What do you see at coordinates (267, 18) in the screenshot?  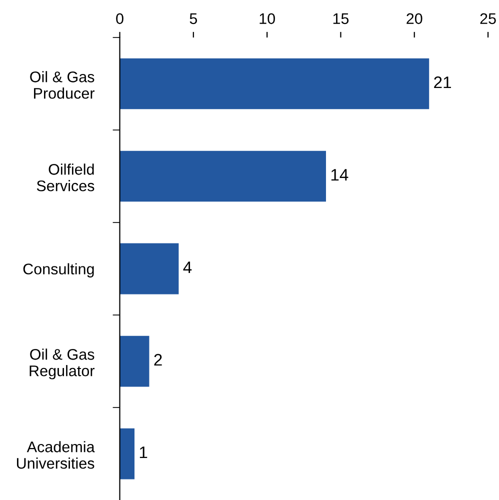 I see `x-tick-label: 10` at bounding box center [267, 18].